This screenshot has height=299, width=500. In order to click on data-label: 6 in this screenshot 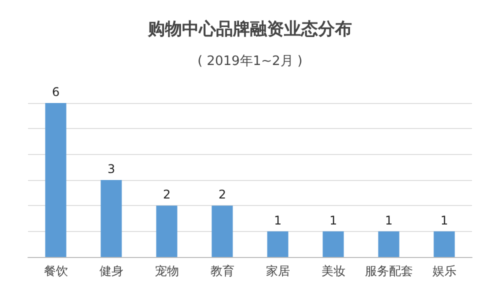, I will do `click(56, 92)`.